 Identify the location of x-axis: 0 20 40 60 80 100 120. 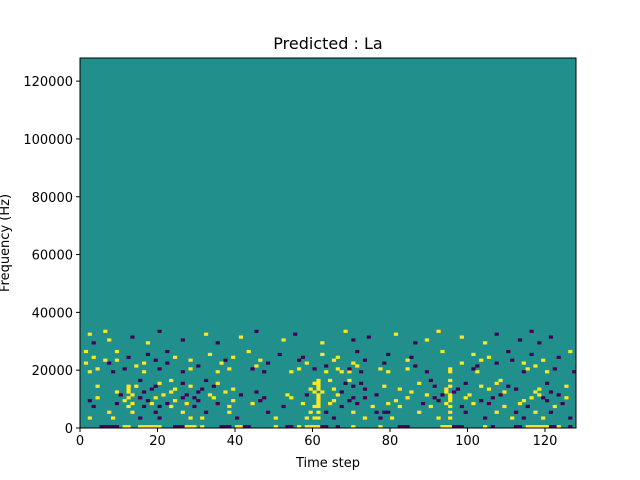
(316, 438).